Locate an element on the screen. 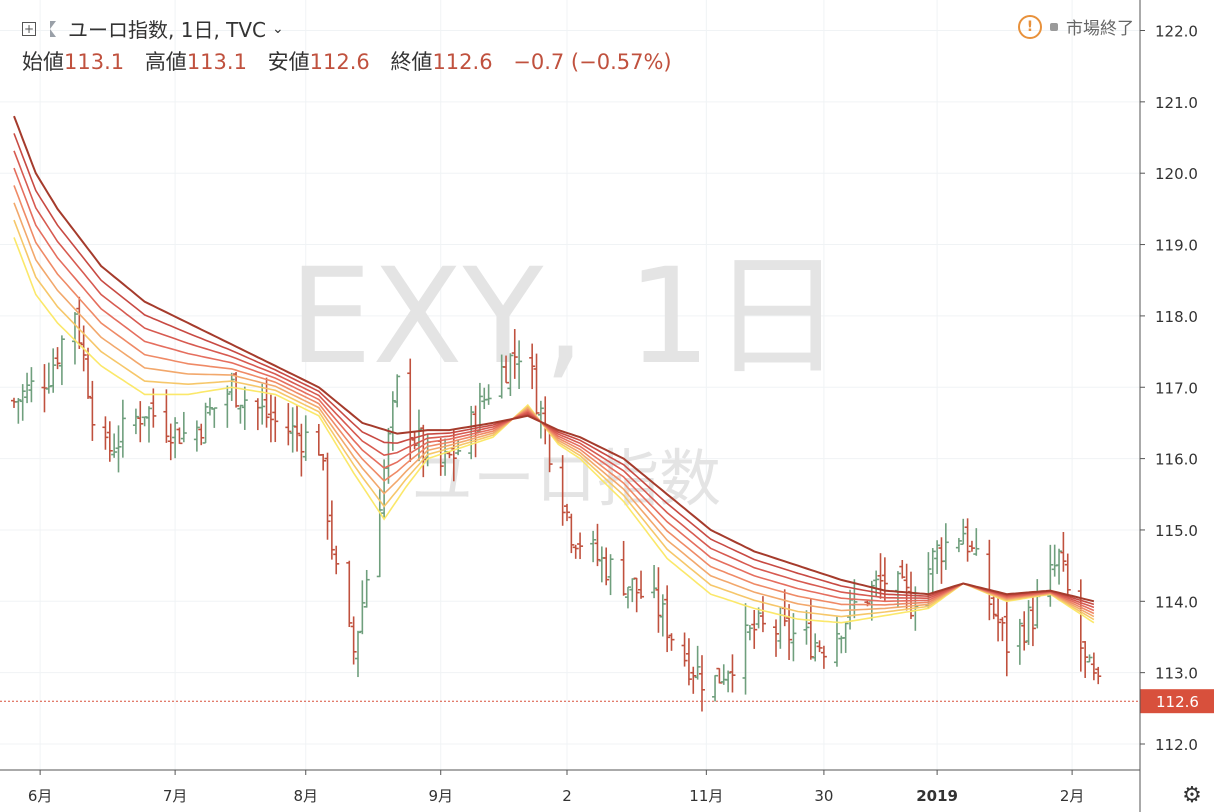  x-tick-label: 9月 is located at coordinates (440, 796).